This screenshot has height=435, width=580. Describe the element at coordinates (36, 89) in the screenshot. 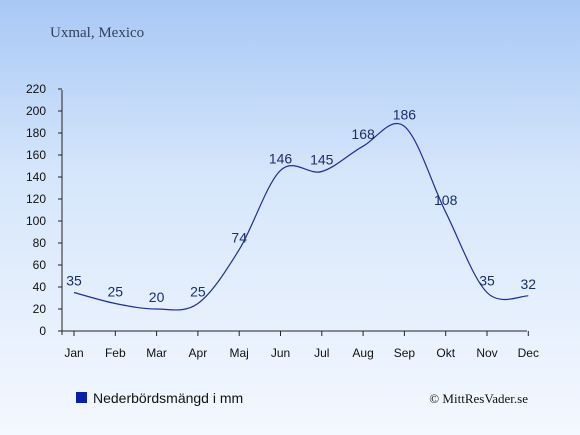

I see `y-tick-label: 220` at that location.